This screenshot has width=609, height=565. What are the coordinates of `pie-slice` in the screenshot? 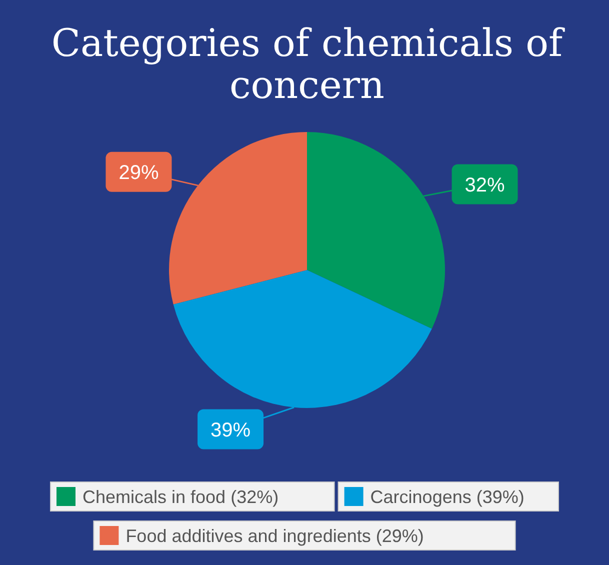 It's located at (238, 218).